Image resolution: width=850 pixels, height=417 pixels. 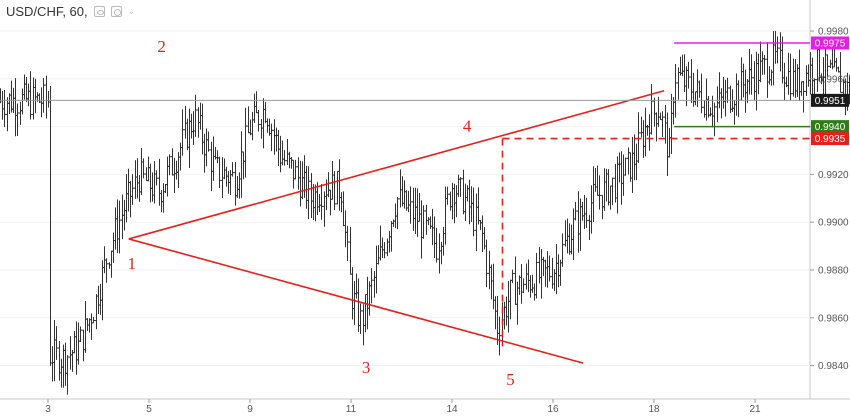 What do you see at coordinates (161, 46) in the screenshot?
I see `wave-label-2: 2` at bounding box center [161, 46].